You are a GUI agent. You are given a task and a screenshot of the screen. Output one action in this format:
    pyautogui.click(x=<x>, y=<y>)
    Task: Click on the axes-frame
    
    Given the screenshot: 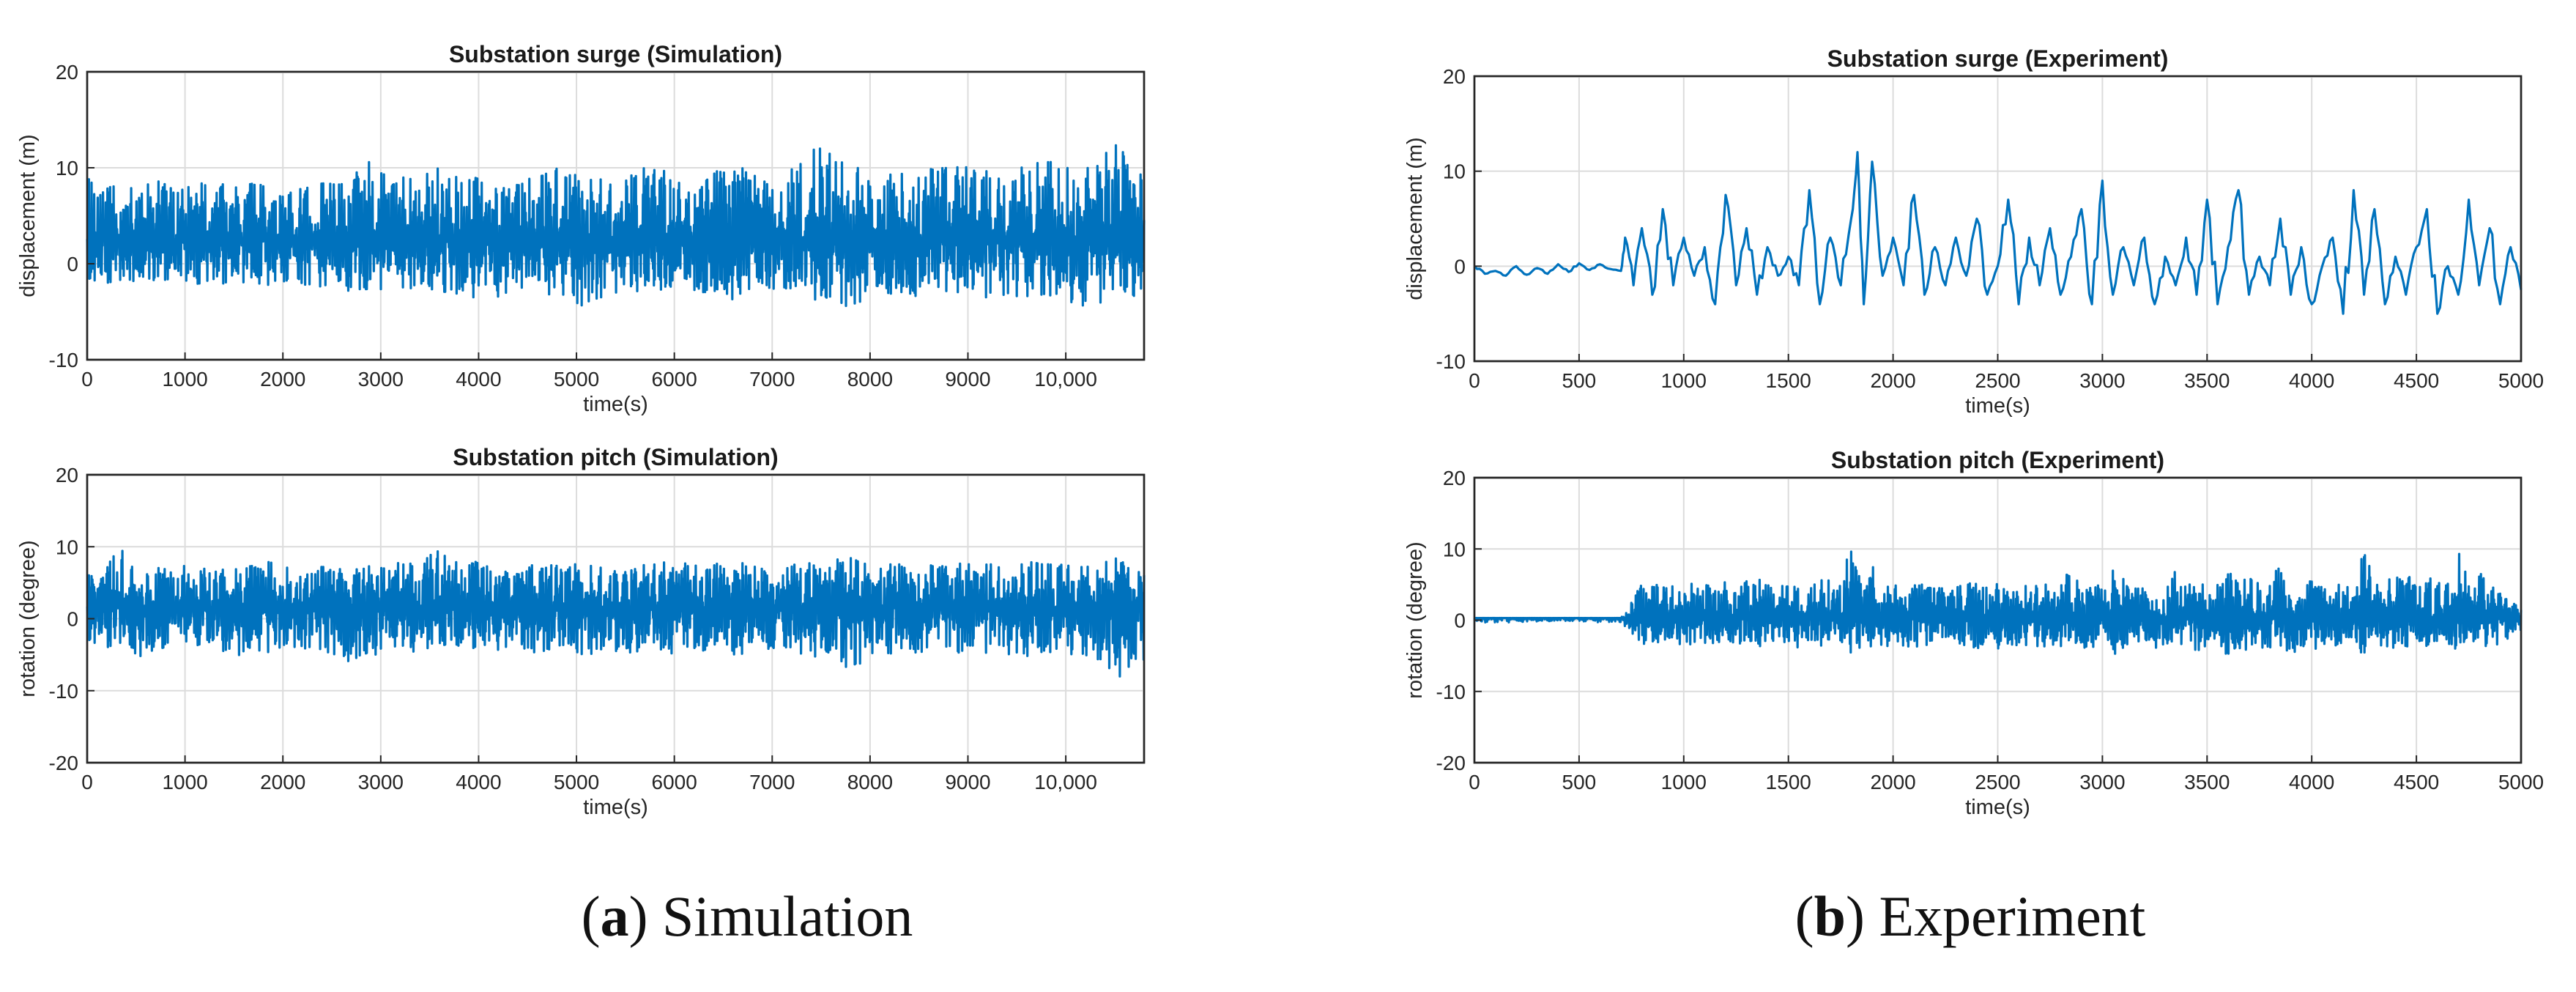 What is the action you would take?
    pyautogui.click(x=616, y=215)
    